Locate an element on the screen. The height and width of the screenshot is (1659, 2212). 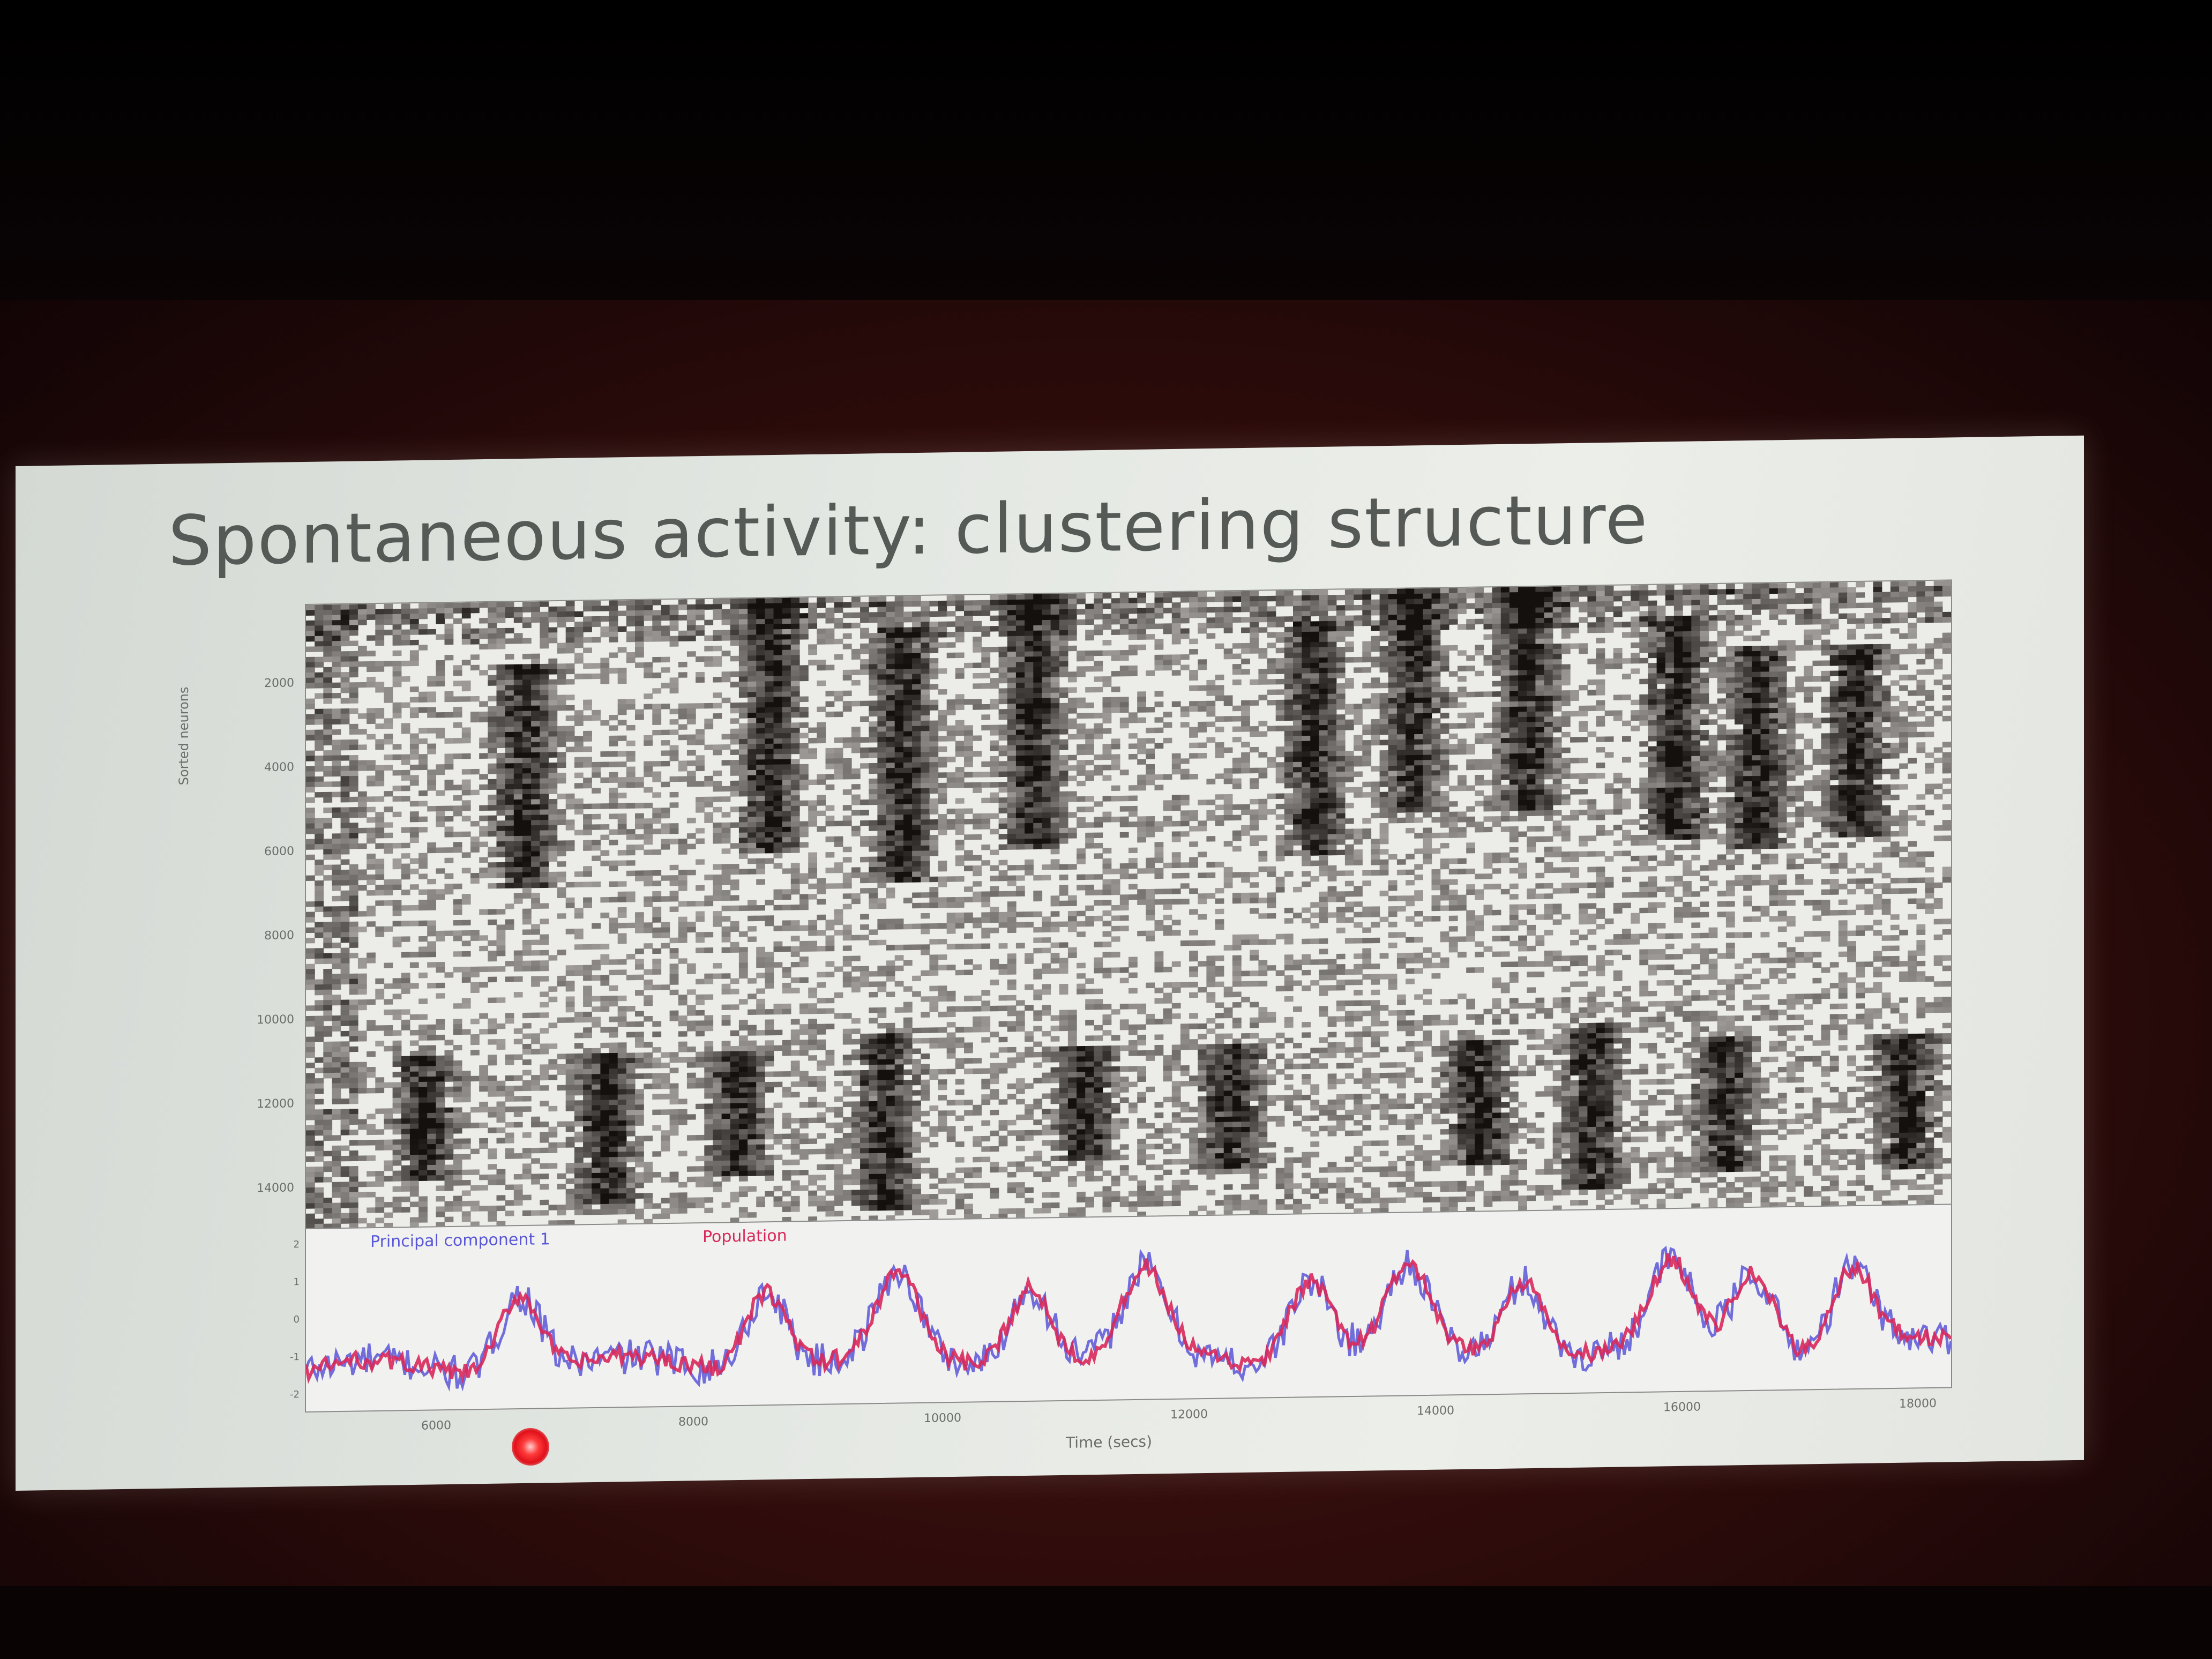
legend-principal-component: Principal component 1 is located at coordinates (460, 1241).